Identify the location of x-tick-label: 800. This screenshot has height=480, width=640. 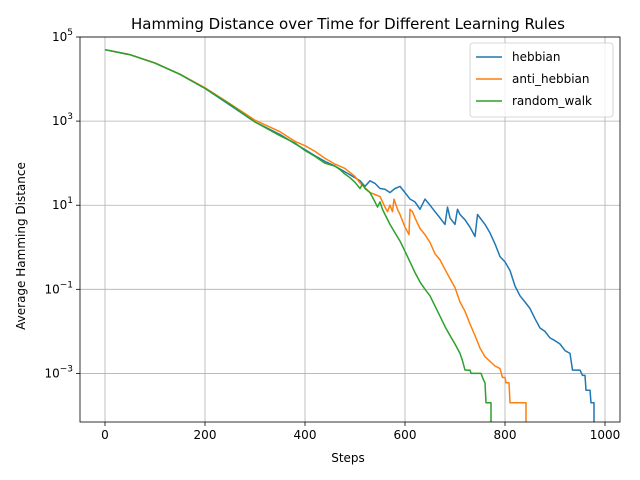
(505, 435).